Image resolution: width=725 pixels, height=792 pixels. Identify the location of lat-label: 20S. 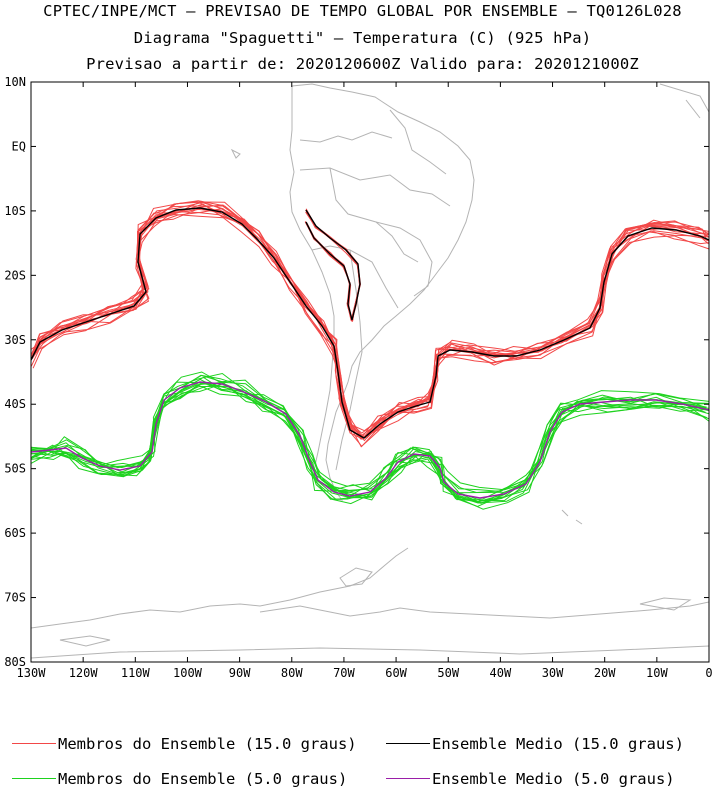
(15, 275).